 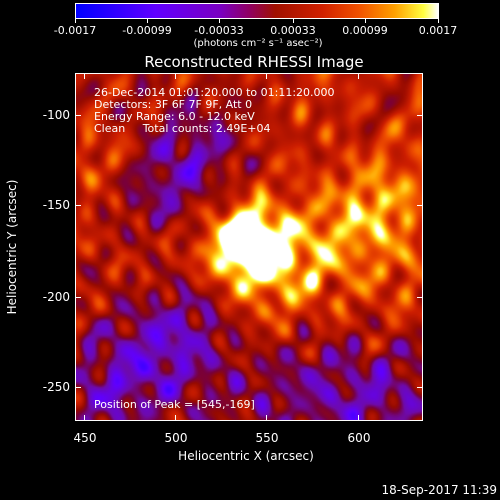 What do you see at coordinates (56, 387) in the screenshot?
I see `y-tick-label: -250` at bounding box center [56, 387].